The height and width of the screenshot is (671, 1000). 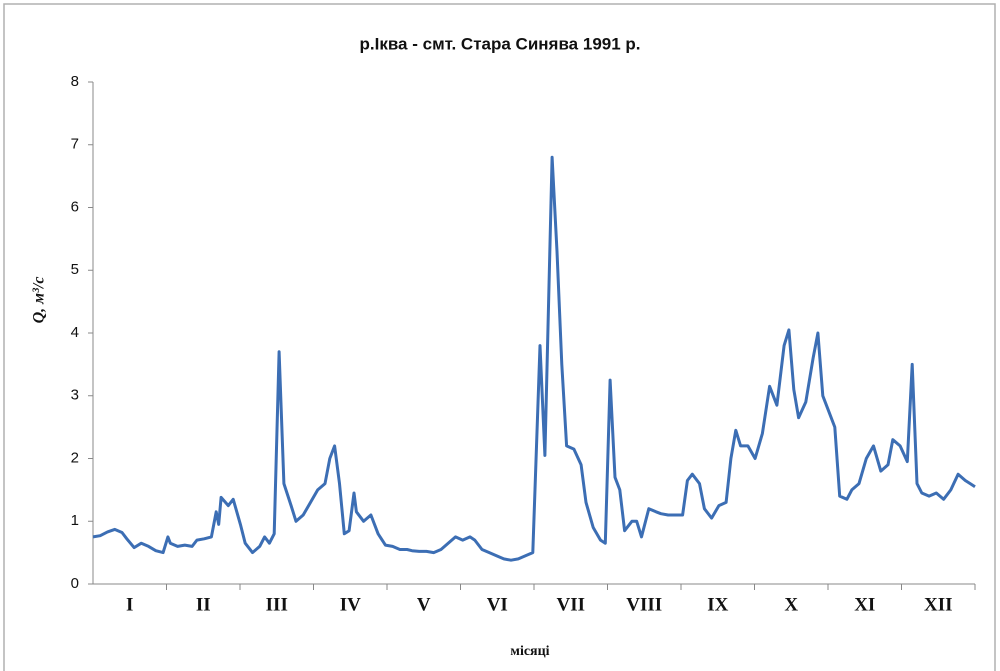 I want to click on chart-title: р.Іква - смт. Стара Синява 1991 р., so click(x=499, y=43).